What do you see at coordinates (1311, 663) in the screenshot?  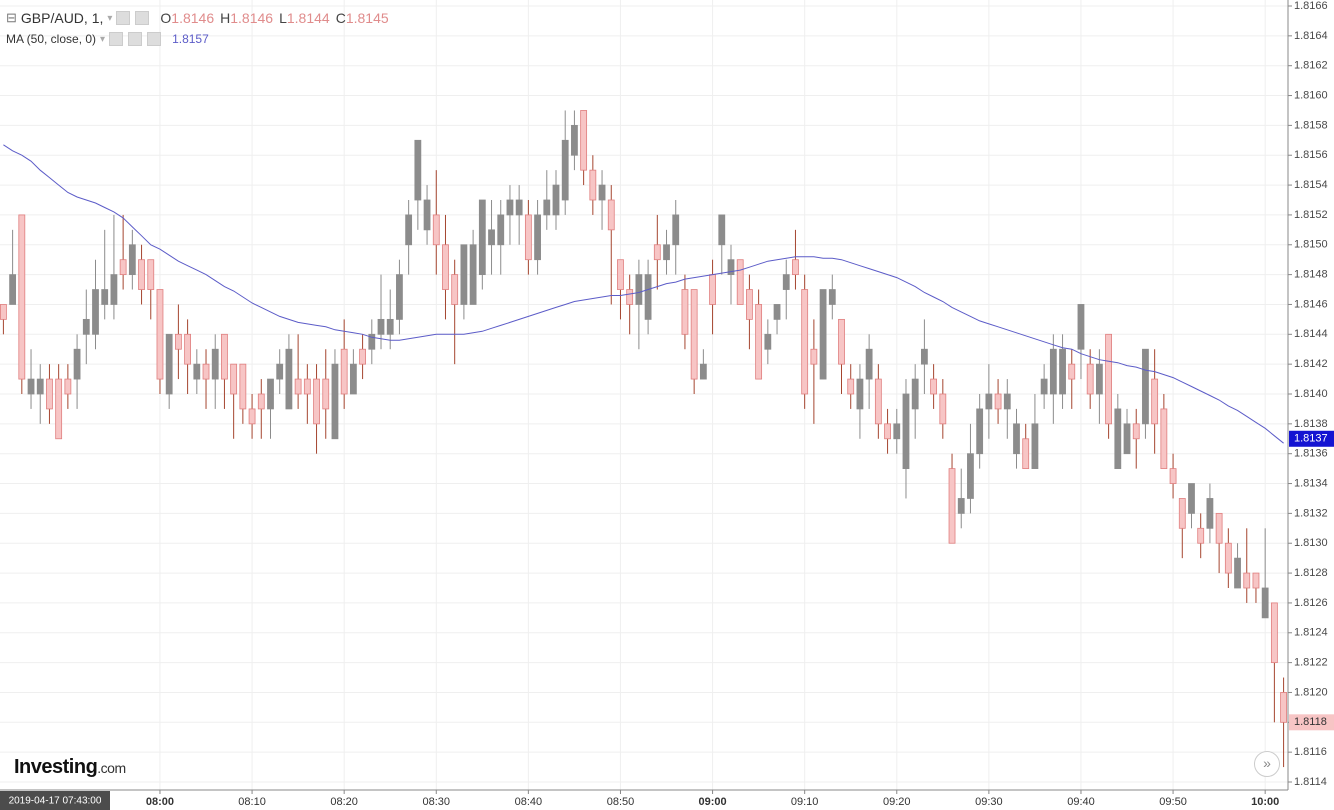 I see `y-tick-label: 1.8122` at bounding box center [1311, 663].